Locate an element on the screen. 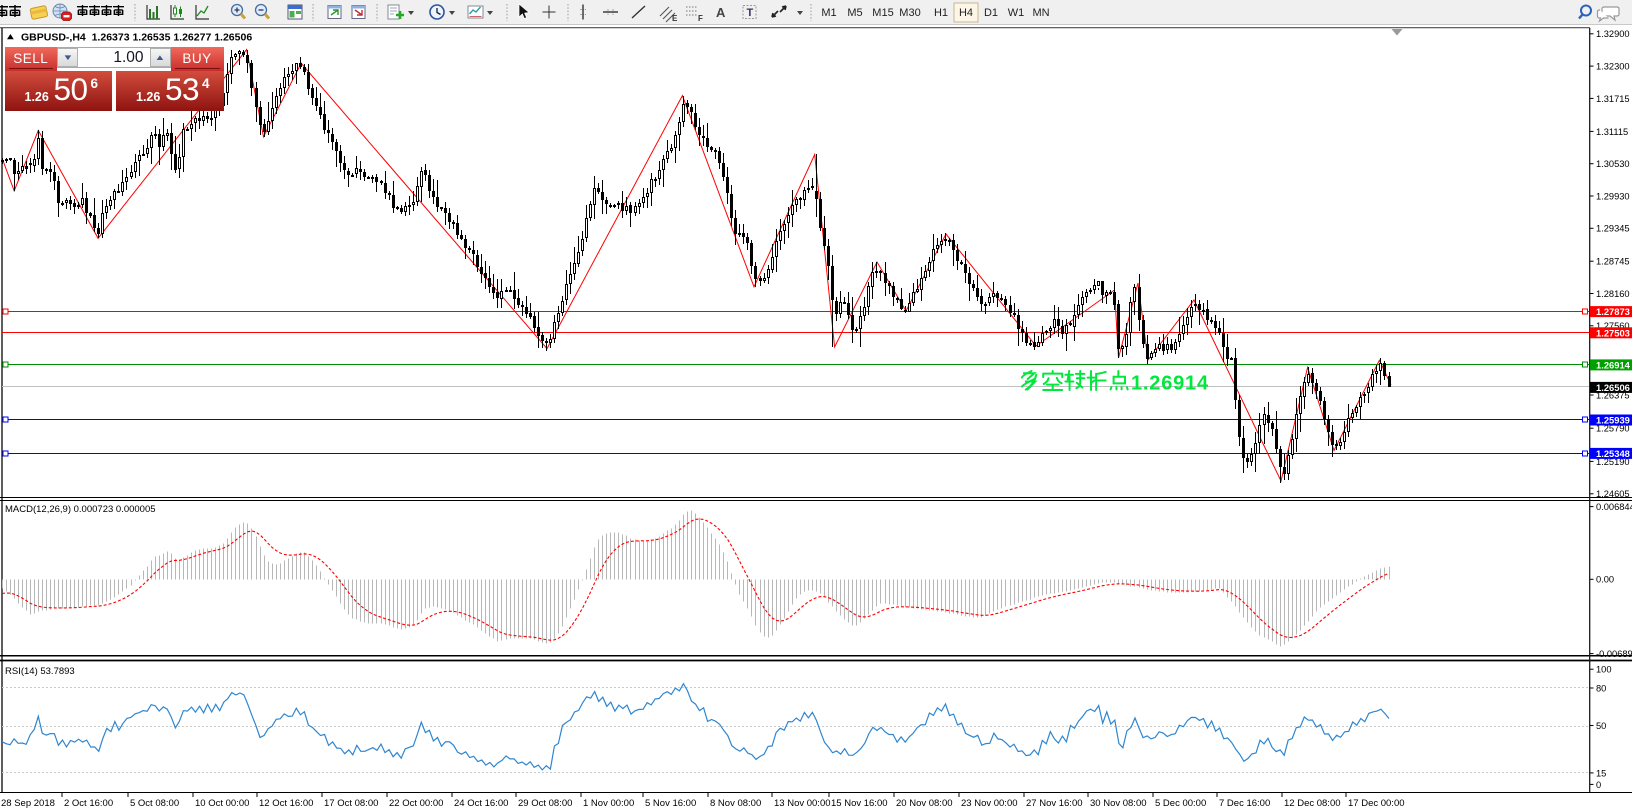  svg-text: 17 Dec 00:00 is located at coordinates (1376, 803).